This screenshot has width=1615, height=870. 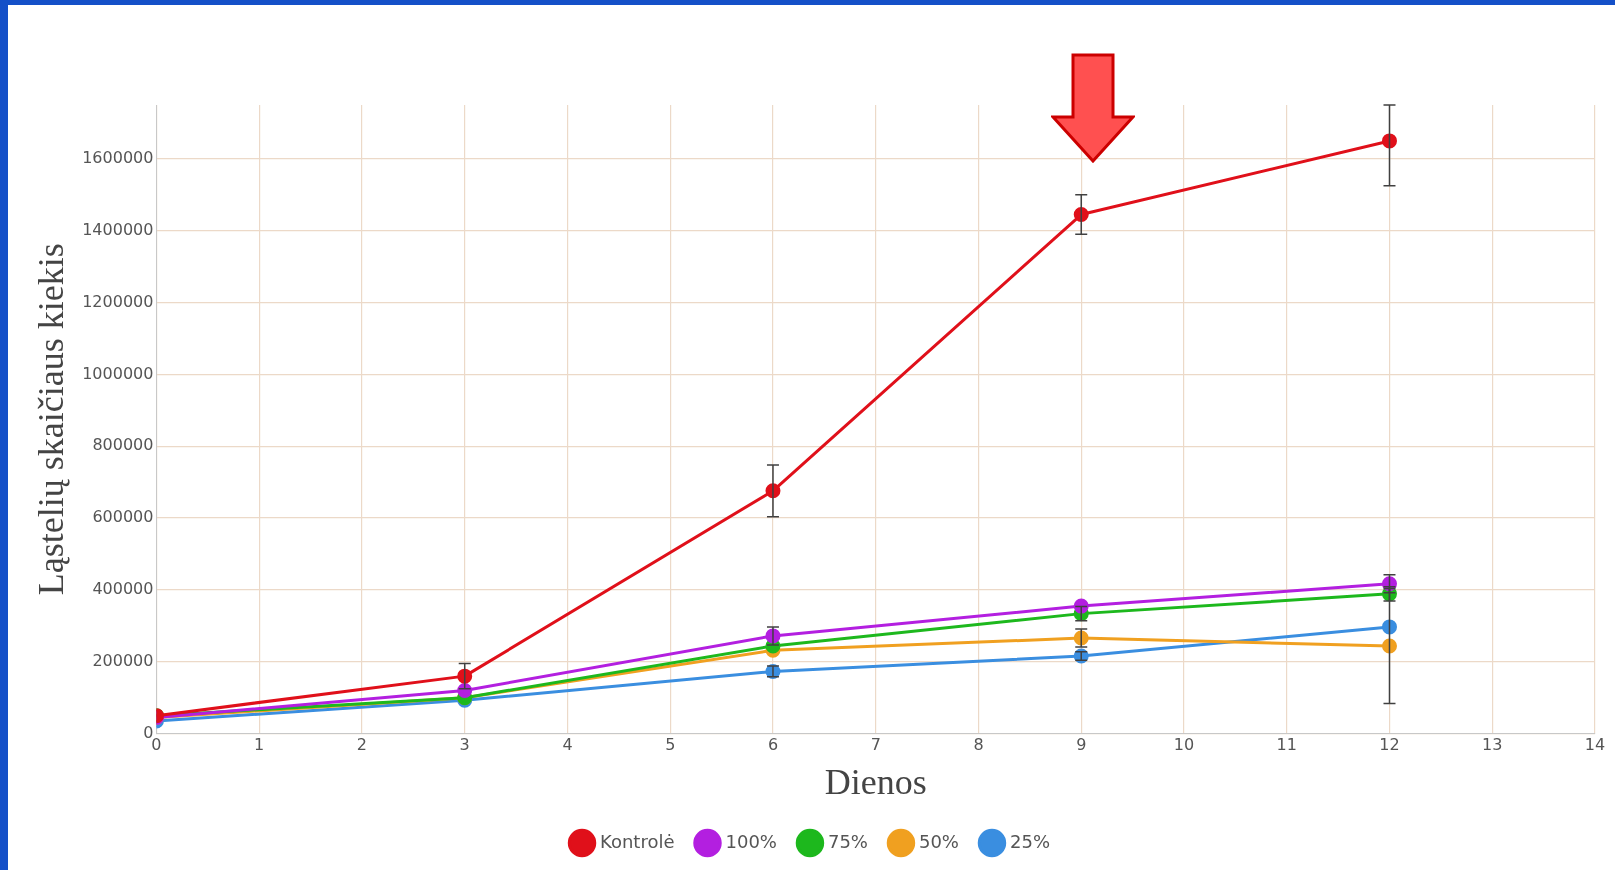 I want to click on x-axis-title: Dienos, so click(x=875, y=781).